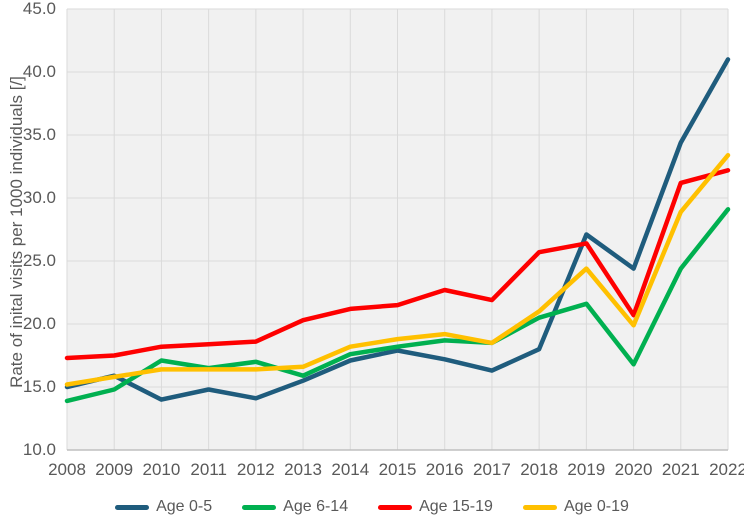 This screenshot has height=518, width=744. What do you see at coordinates (586, 469) in the screenshot?
I see `x-tick-label: 2019` at bounding box center [586, 469].